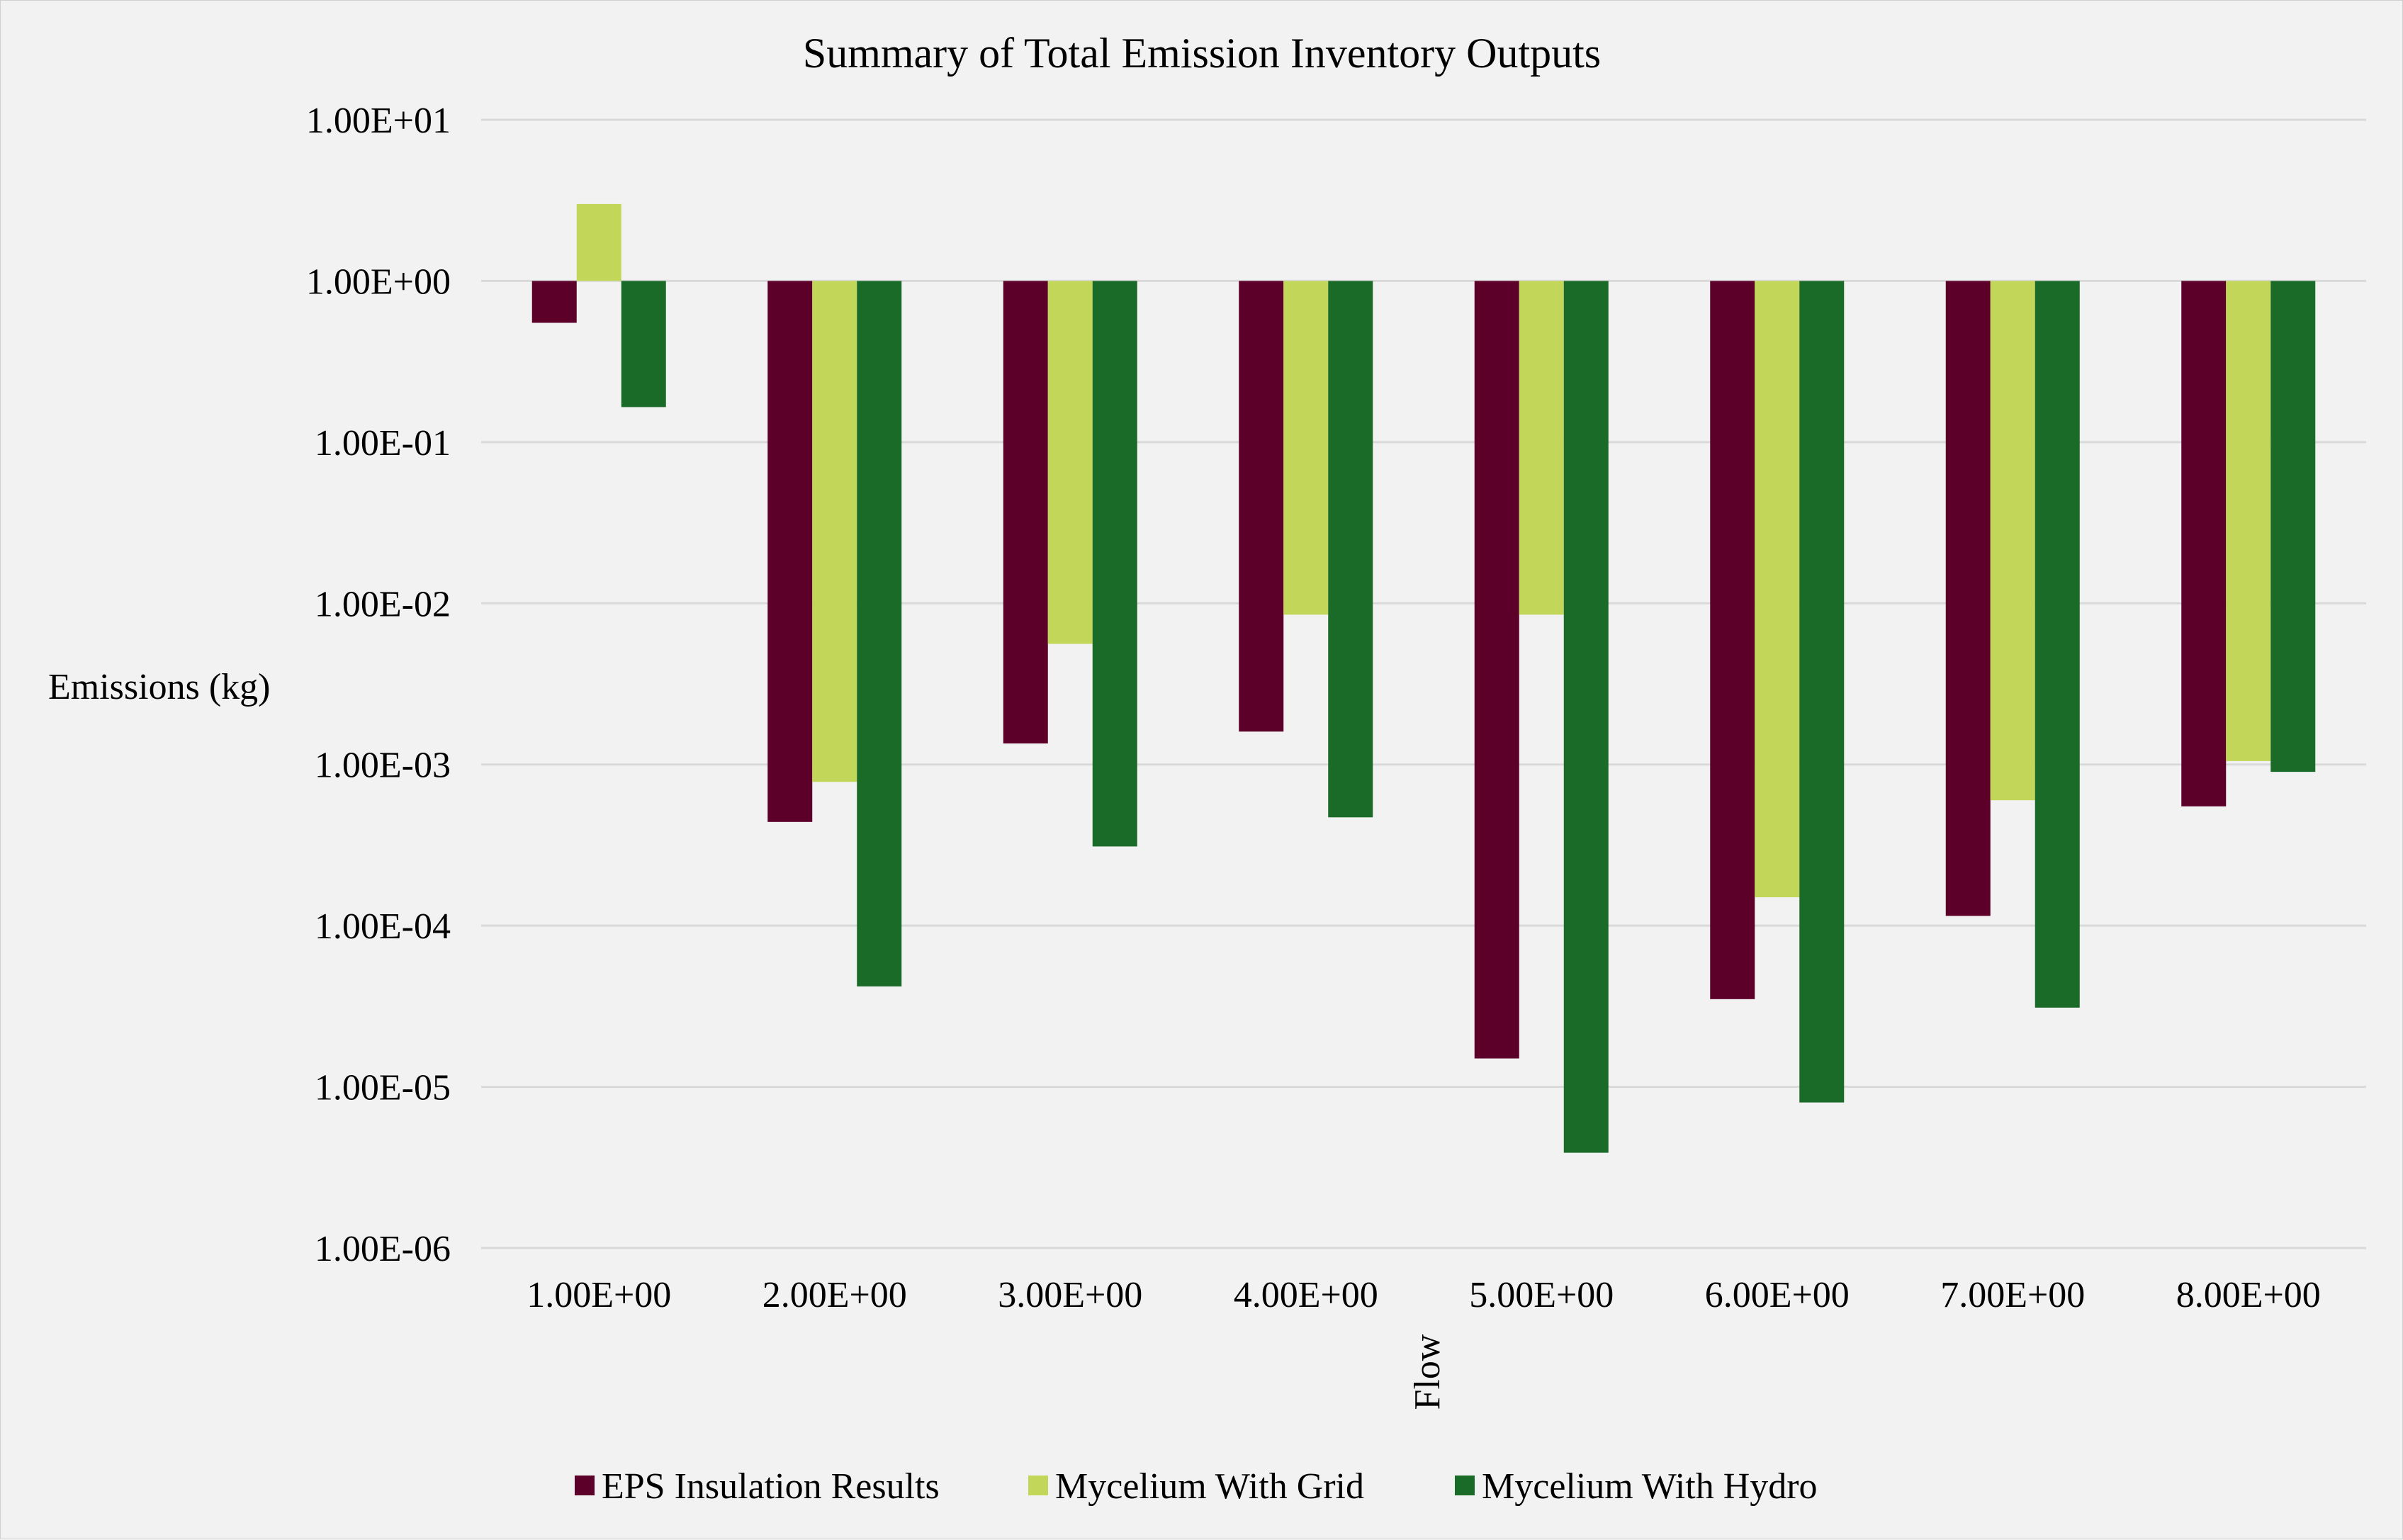  Describe the element at coordinates (383, 1249) in the screenshot. I see `y-tick-label: 1.00E-06` at that location.